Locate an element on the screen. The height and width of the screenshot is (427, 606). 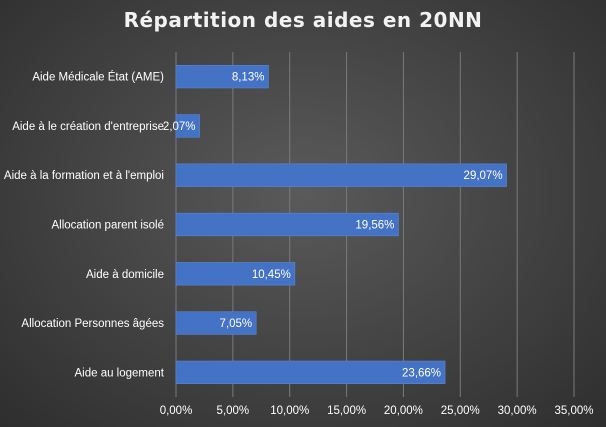
category-label: Aide à la formation et à l'emploi is located at coordinates (84, 176).